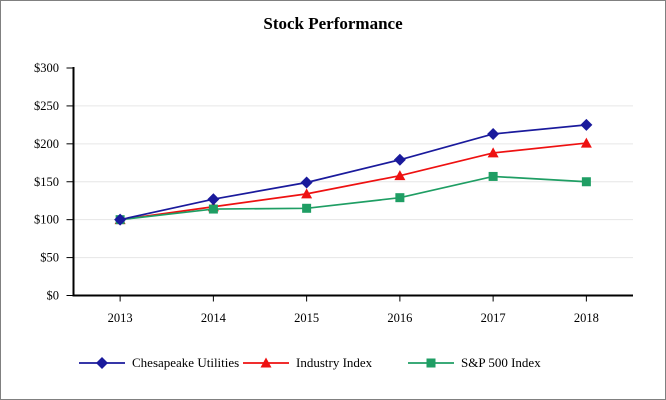 This screenshot has width=666, height=400. What do you see at coordinates (333, 23) in the screenshot?
I see `chart-title: Stock Performance` at bounding box center [333, 23].